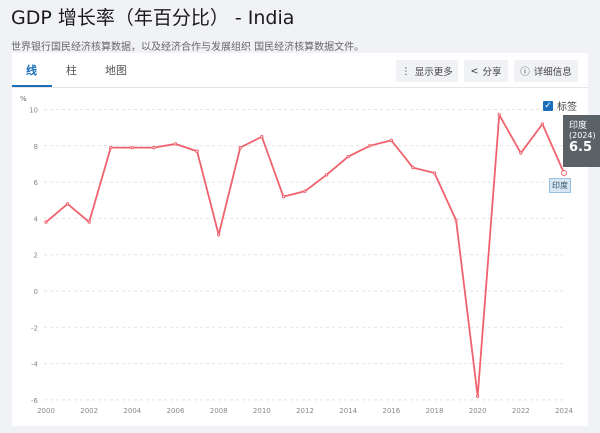 This screenshot has height=433, width=600. Describe the element at coordinates (36, 183) in the screenshot. I see `y-tick-label: 6` at that location.